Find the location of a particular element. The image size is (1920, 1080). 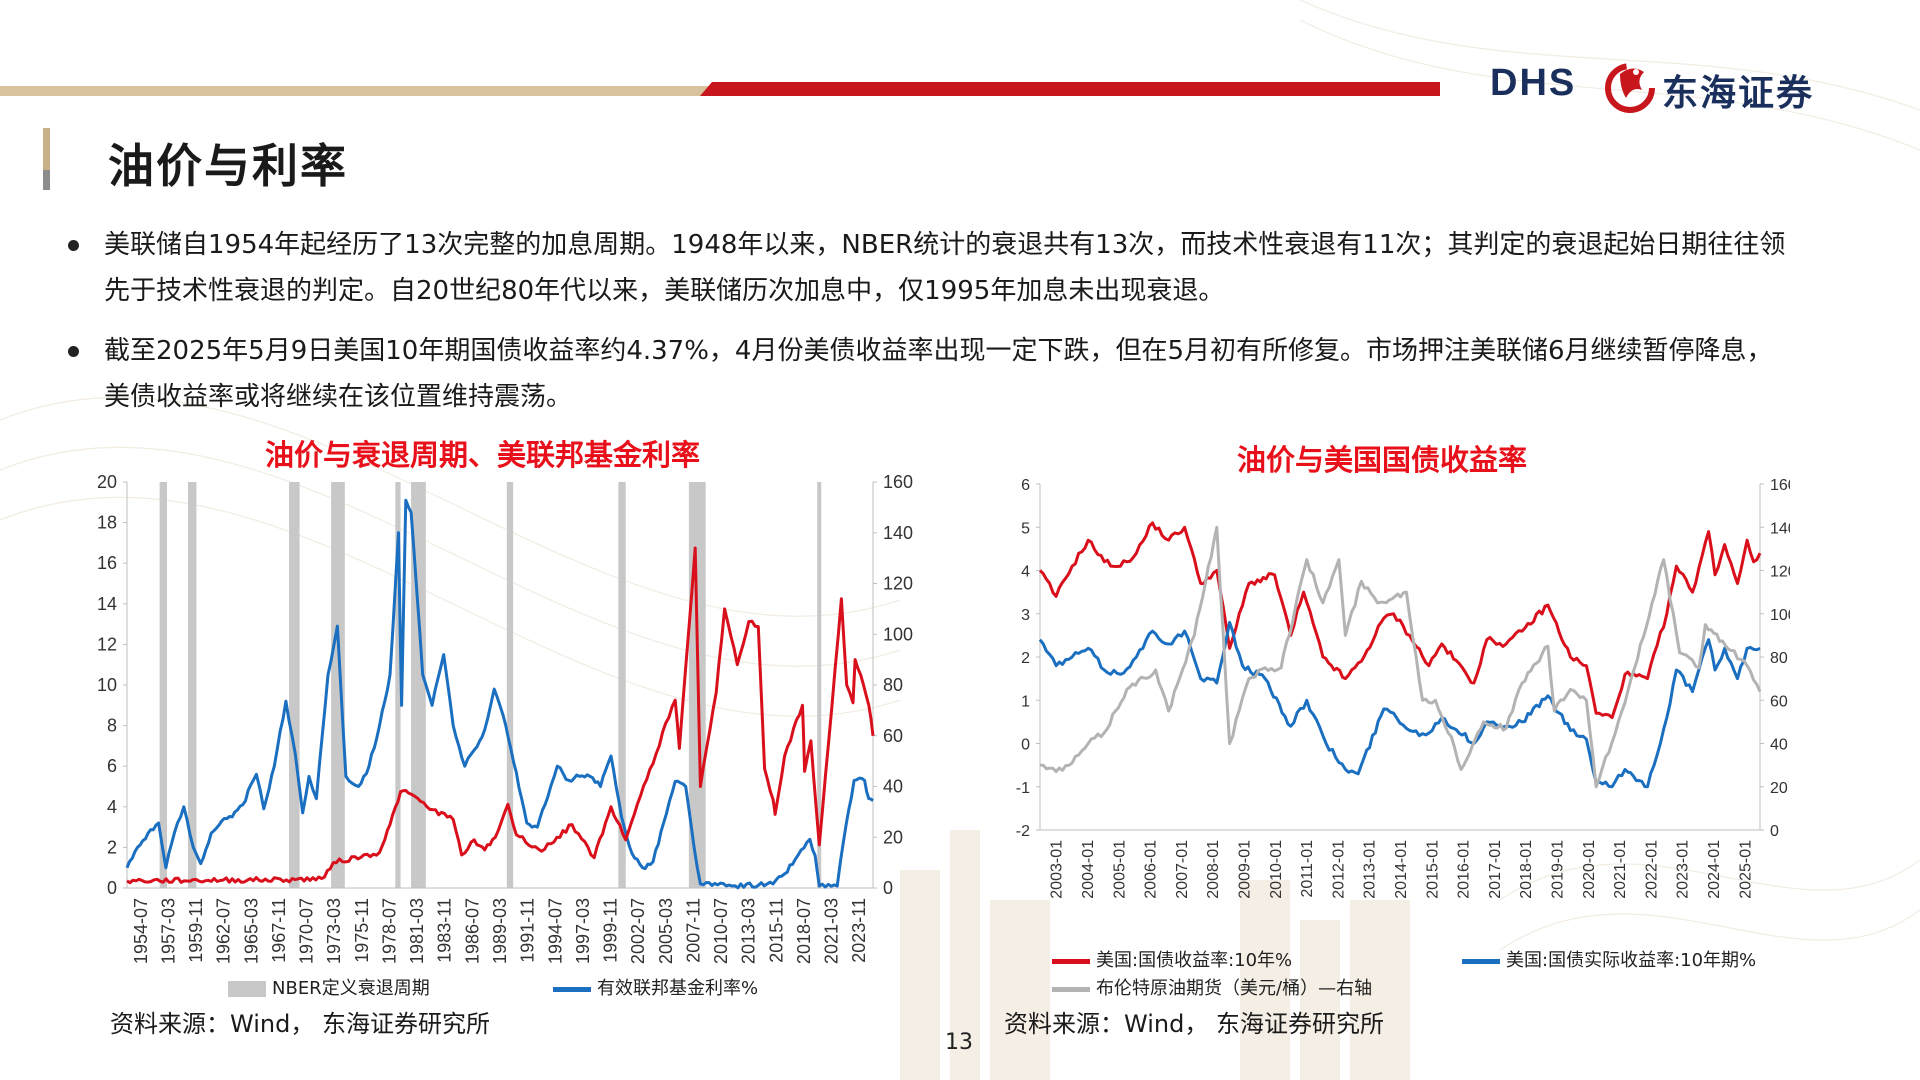

x-tick-label: 1989-03 is located at coordinates (500, 931).